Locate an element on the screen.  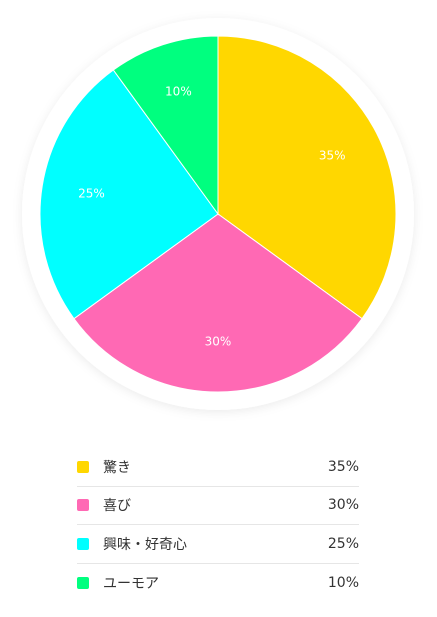
legend-item: 喜び 30% is located at coordinates (218, 506).